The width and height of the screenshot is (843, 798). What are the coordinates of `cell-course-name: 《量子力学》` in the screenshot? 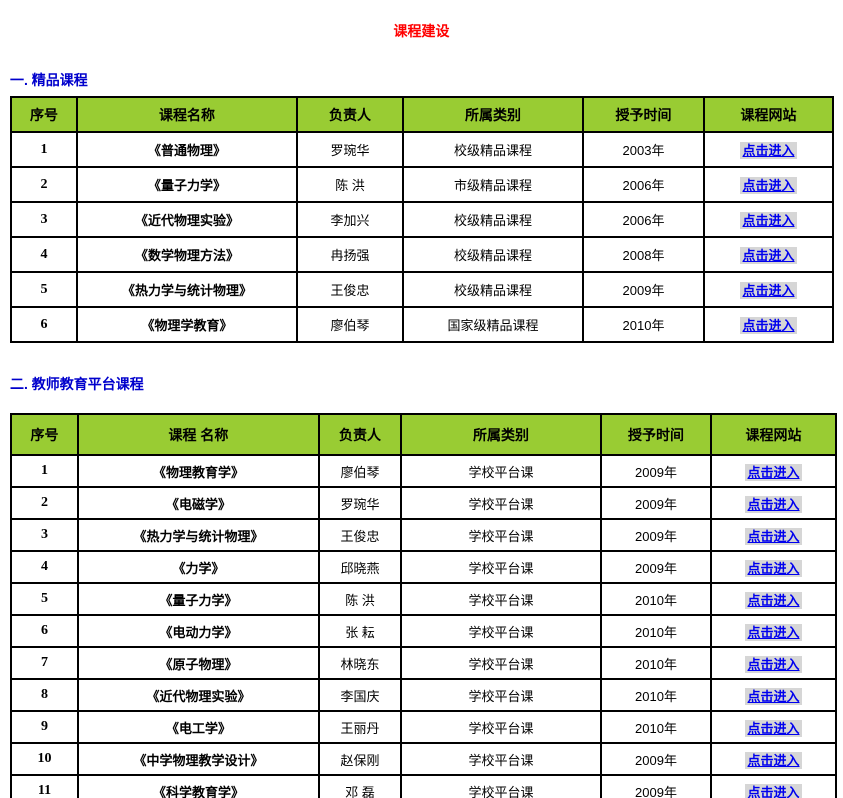 It's located at (187, 184).